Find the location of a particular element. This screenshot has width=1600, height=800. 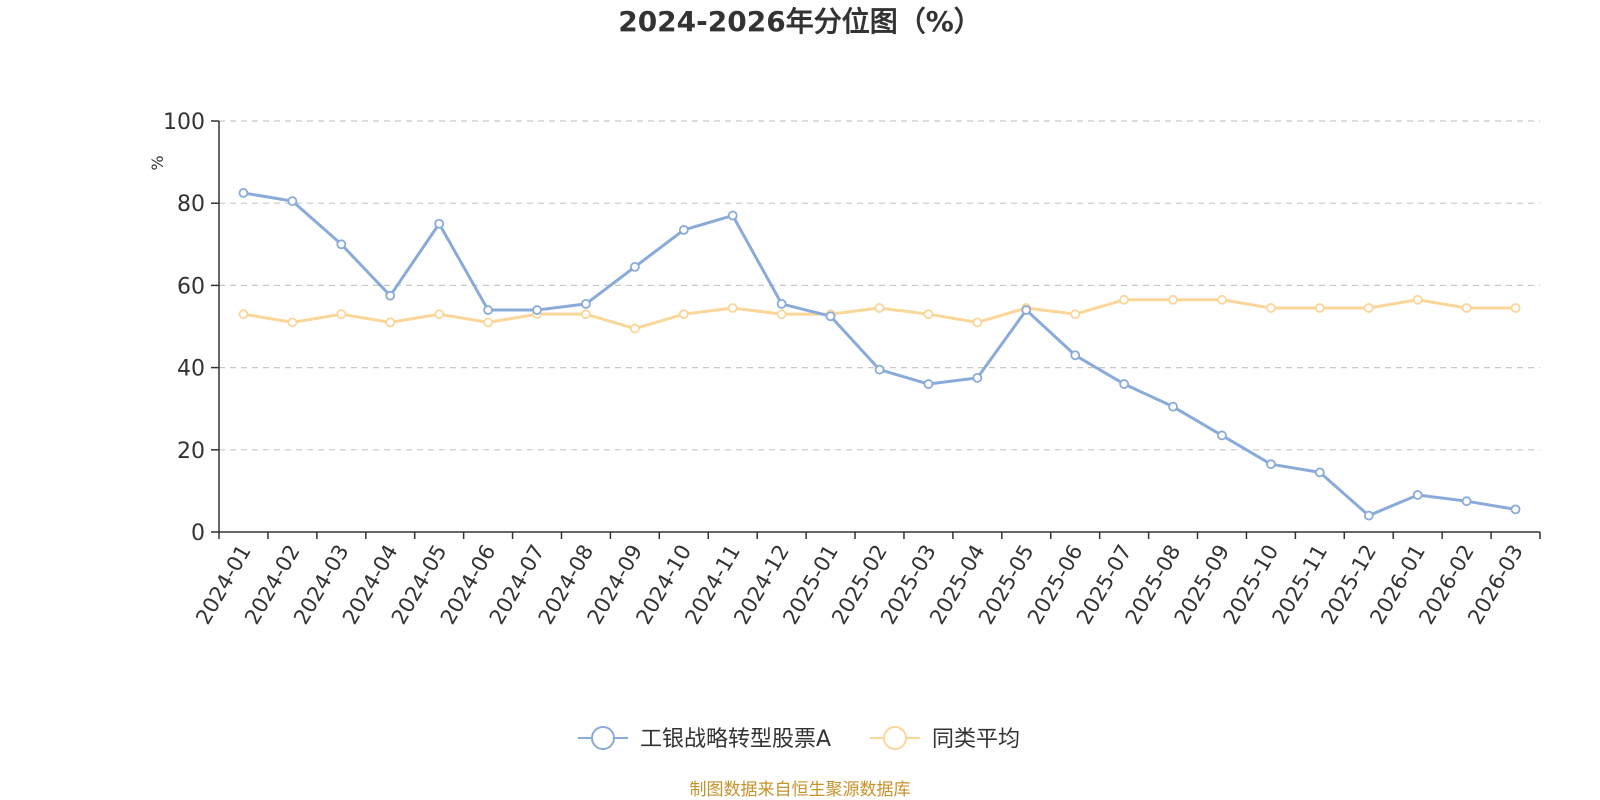

data-source-note: 制图数据来自恒生聚源数据库 is located at coordinates (800, 790).